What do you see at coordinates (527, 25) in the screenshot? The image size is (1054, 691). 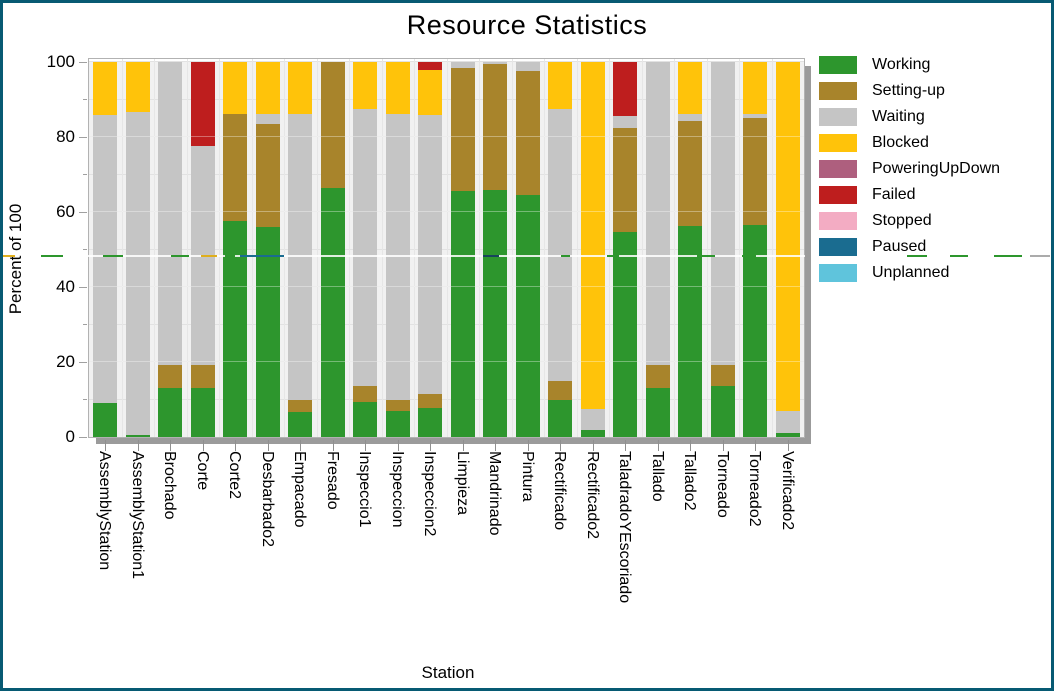 I see `chart-title: Resource Statistics` at bounding box center [527, 25].